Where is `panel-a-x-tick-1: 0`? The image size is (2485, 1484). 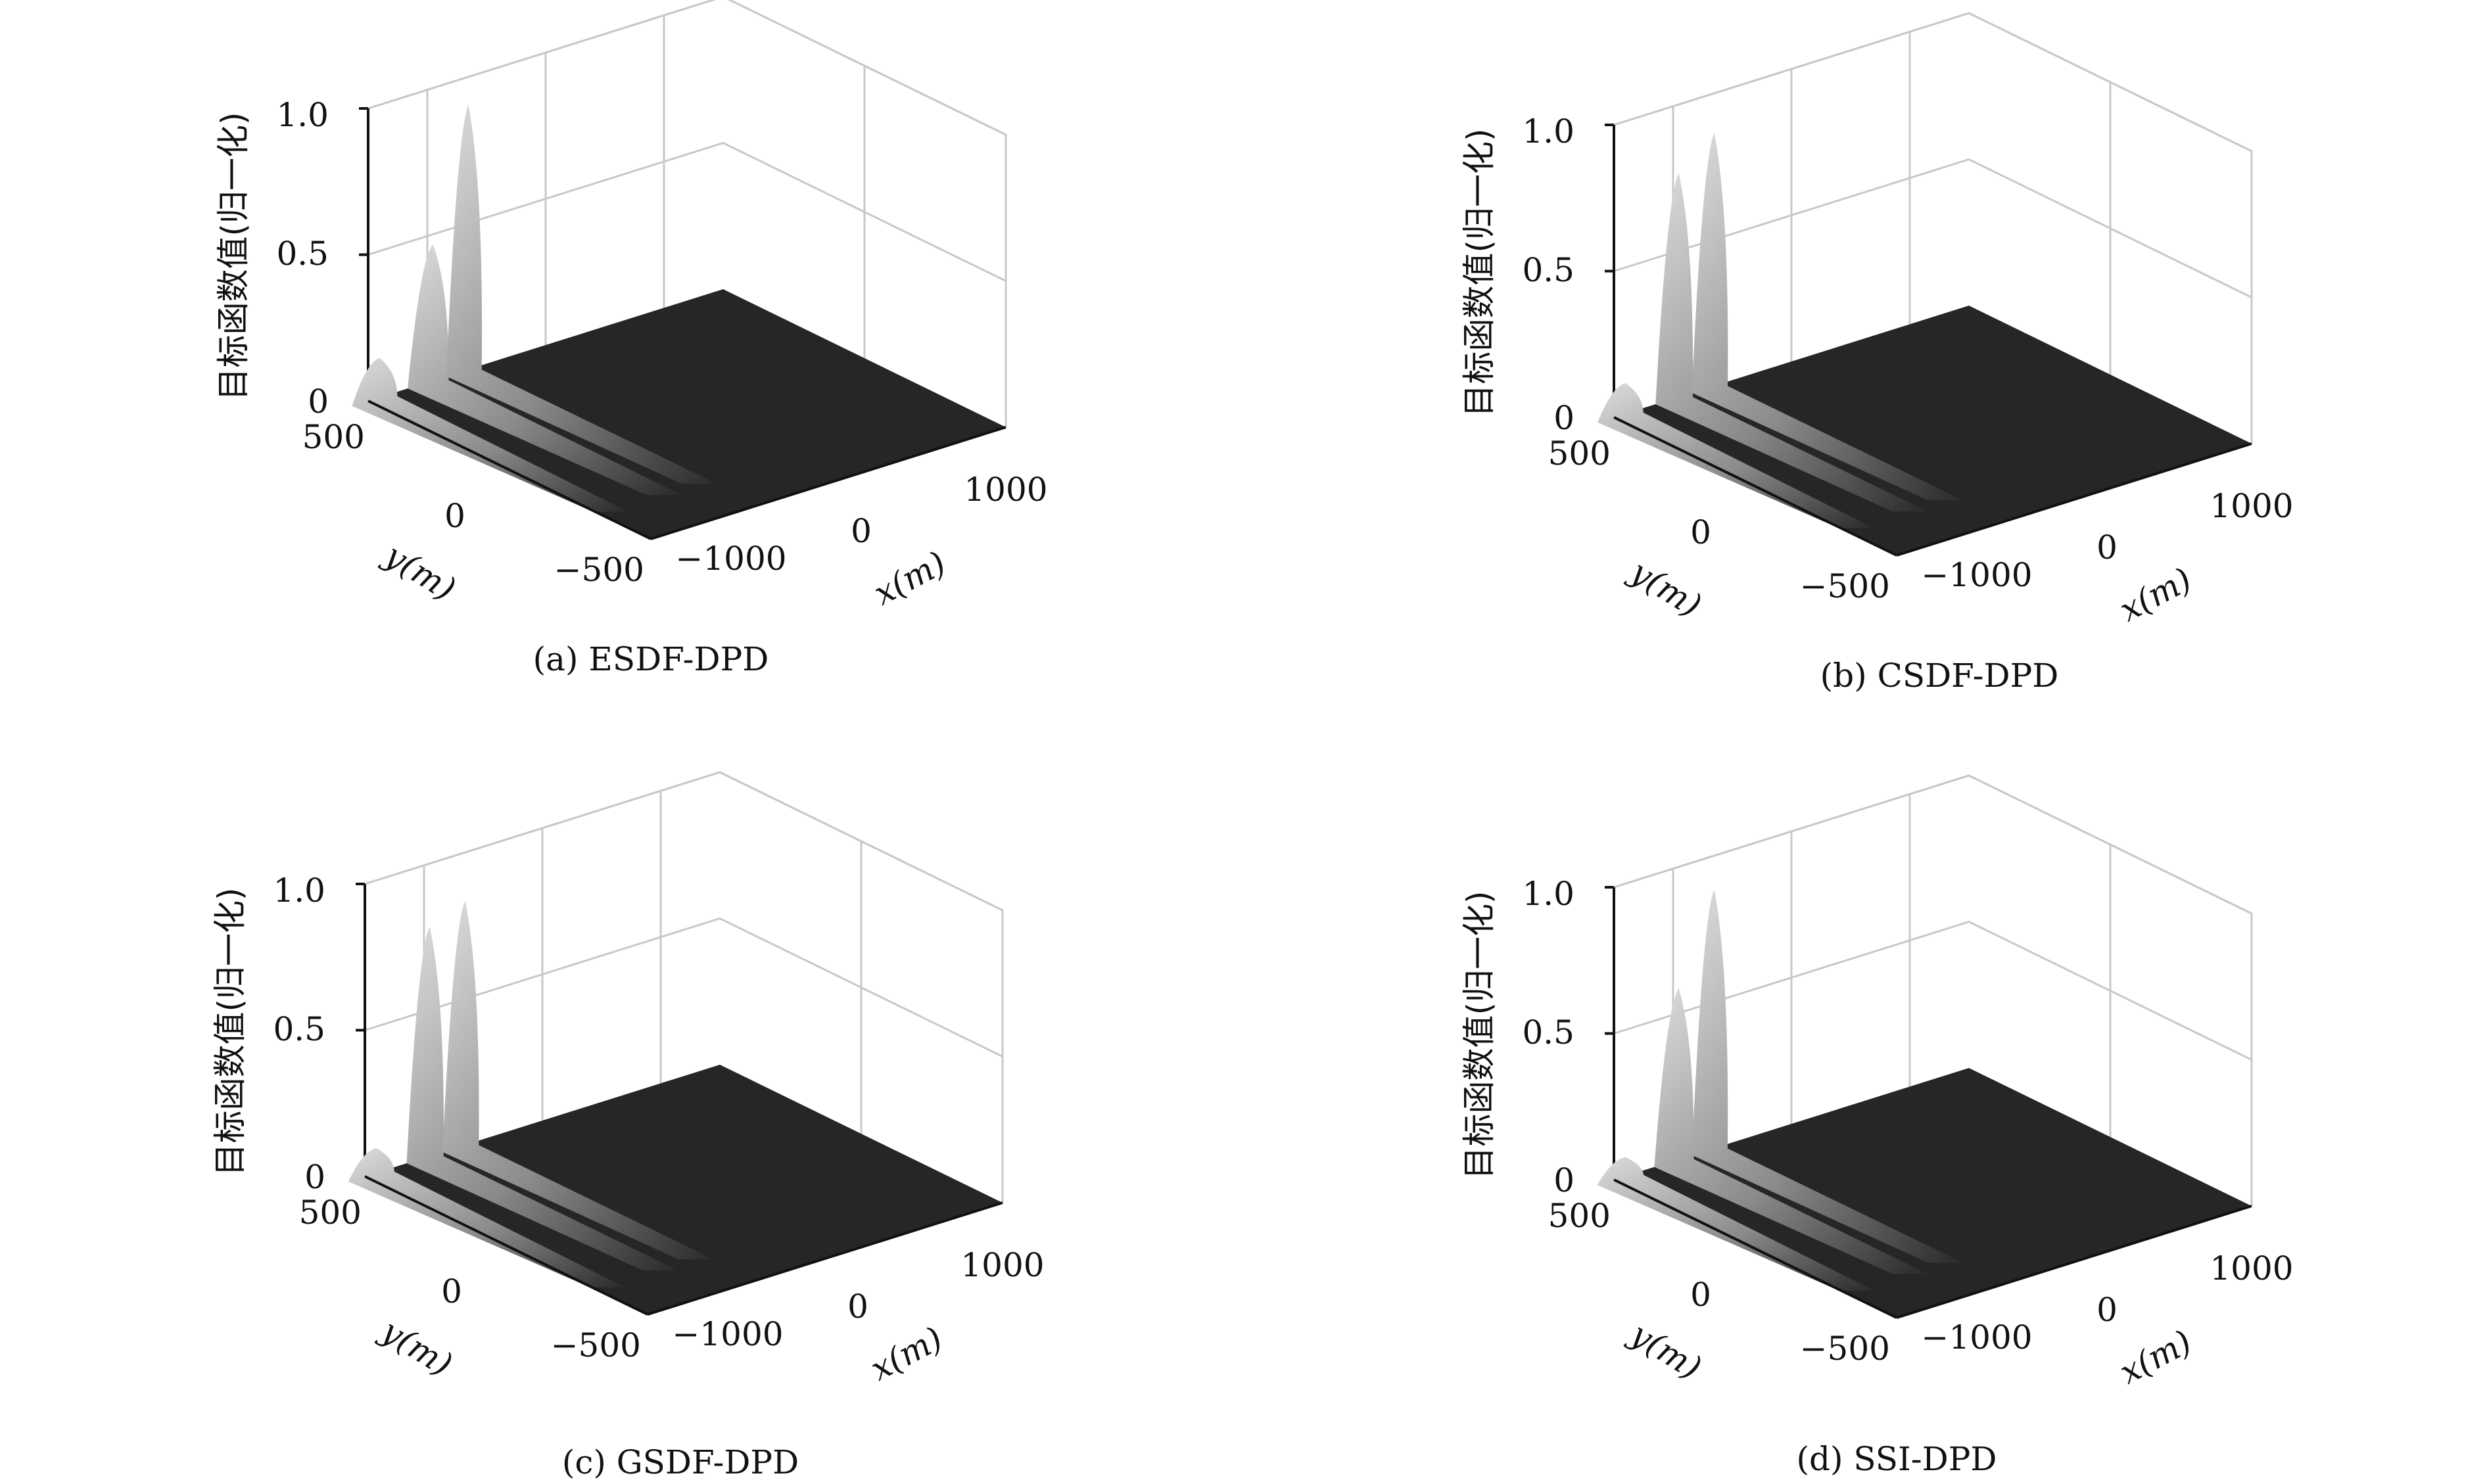 panel-a-x-tick-1: 0 is located at coordinates (862, 531).